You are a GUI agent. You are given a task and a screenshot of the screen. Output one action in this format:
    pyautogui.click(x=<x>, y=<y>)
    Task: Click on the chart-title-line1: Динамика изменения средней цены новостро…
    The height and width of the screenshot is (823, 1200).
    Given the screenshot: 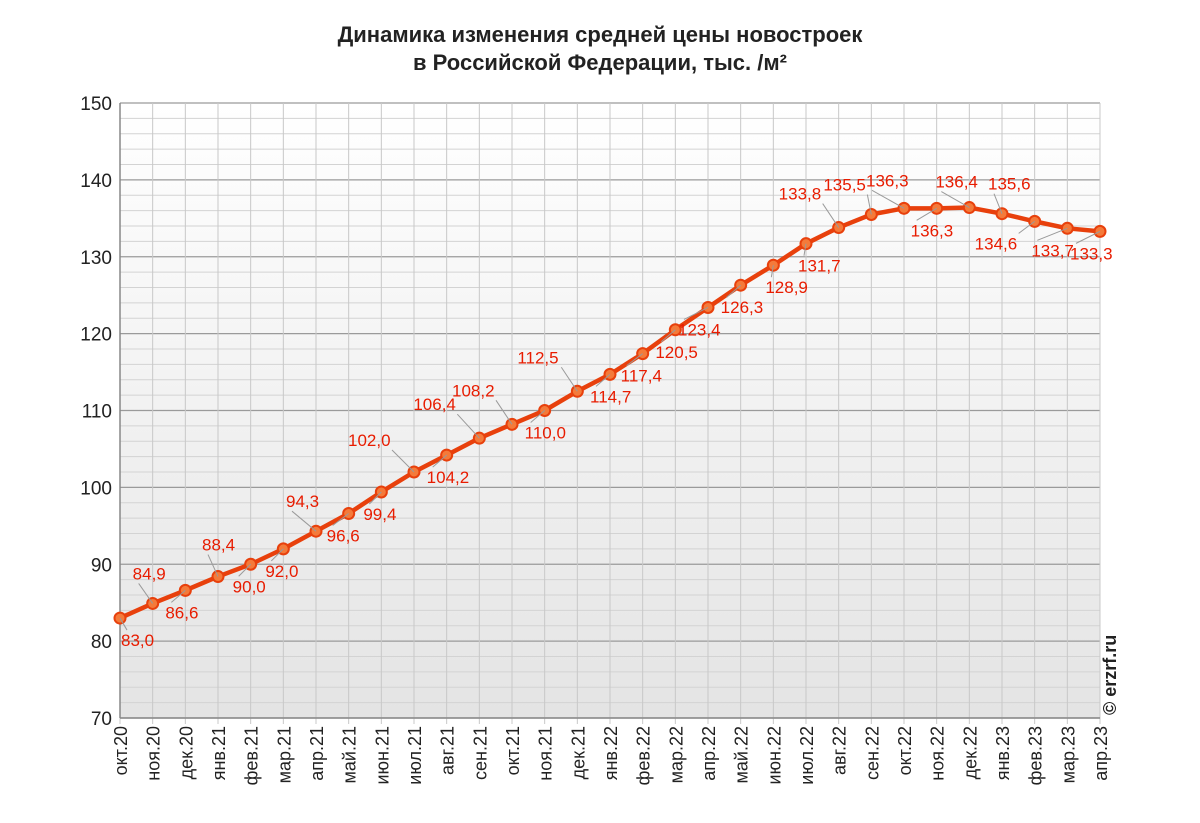 What is the action you would take?
    pyautogui.click(x=600, y=34)
    